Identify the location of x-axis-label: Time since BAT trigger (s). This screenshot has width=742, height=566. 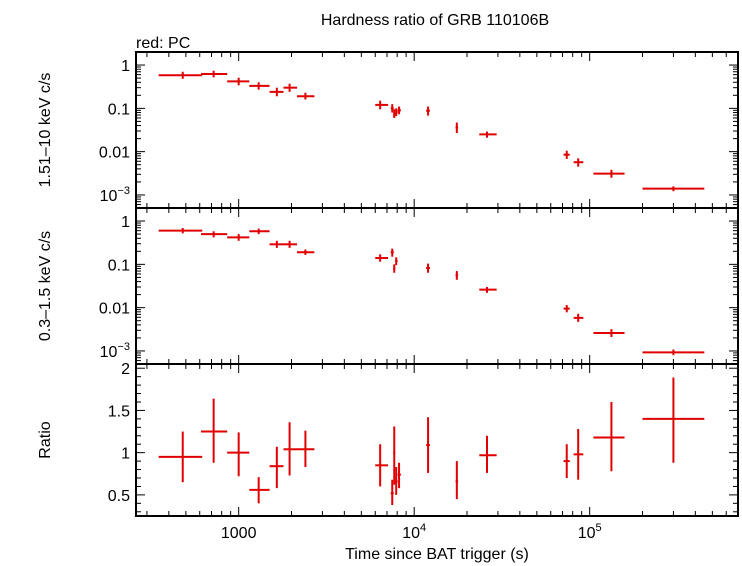
(437, 554).